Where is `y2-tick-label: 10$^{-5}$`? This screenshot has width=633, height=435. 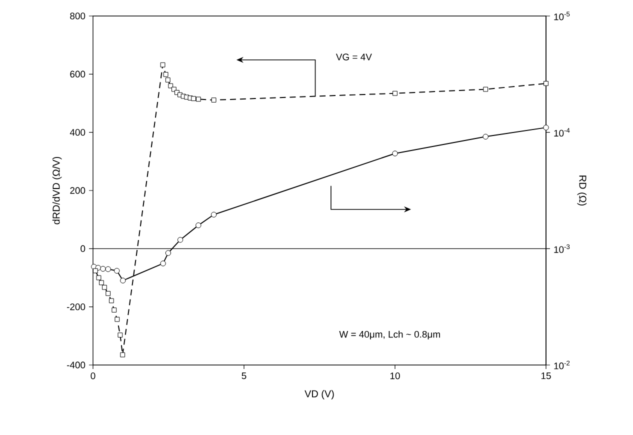 y2-tick-label: 10$^{-5}$ is located at coordinates (562, 16).